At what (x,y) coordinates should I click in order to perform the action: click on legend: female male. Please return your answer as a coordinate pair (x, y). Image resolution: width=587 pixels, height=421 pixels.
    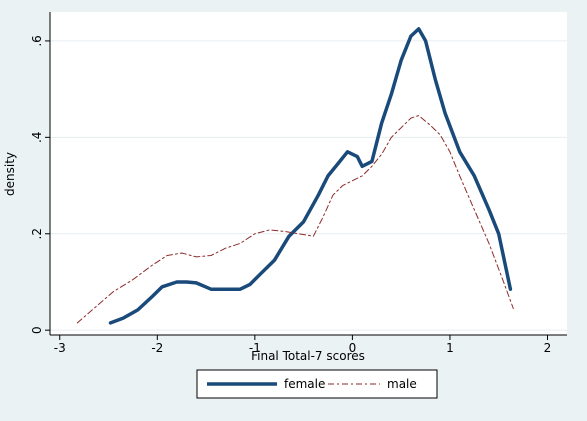
    Looking at the image, I should click on (317, 384).